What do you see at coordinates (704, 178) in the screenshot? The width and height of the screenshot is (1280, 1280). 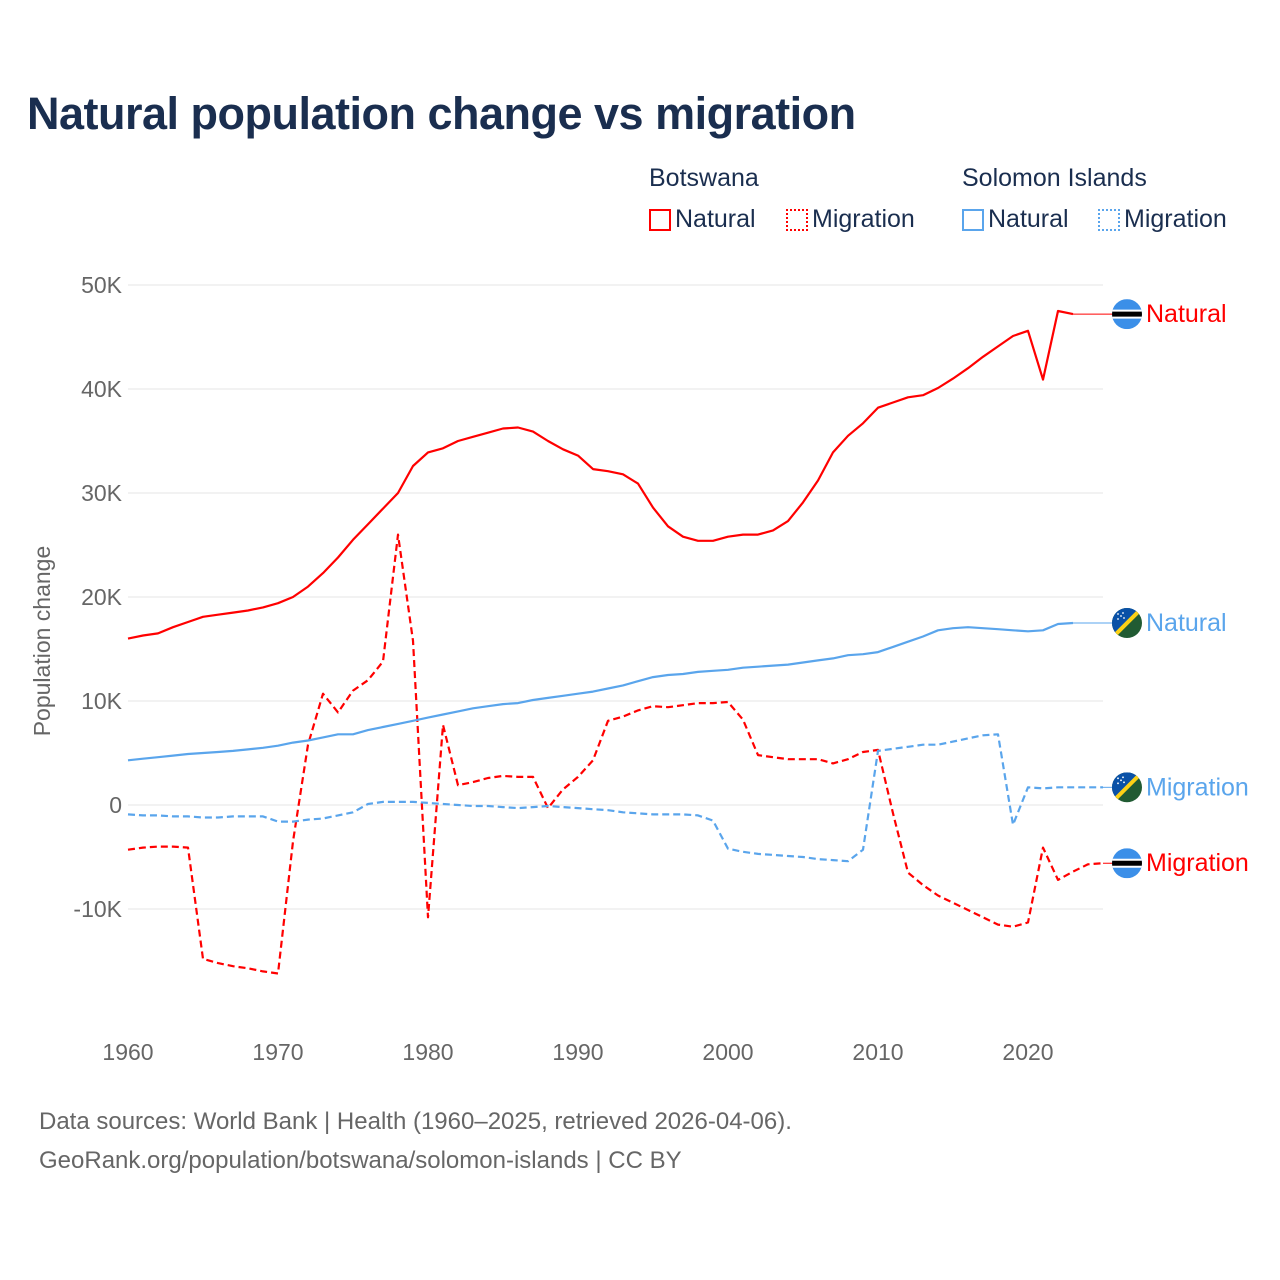 I see `legend-group-botswana: Botswana` at bounding box center [704, 178].